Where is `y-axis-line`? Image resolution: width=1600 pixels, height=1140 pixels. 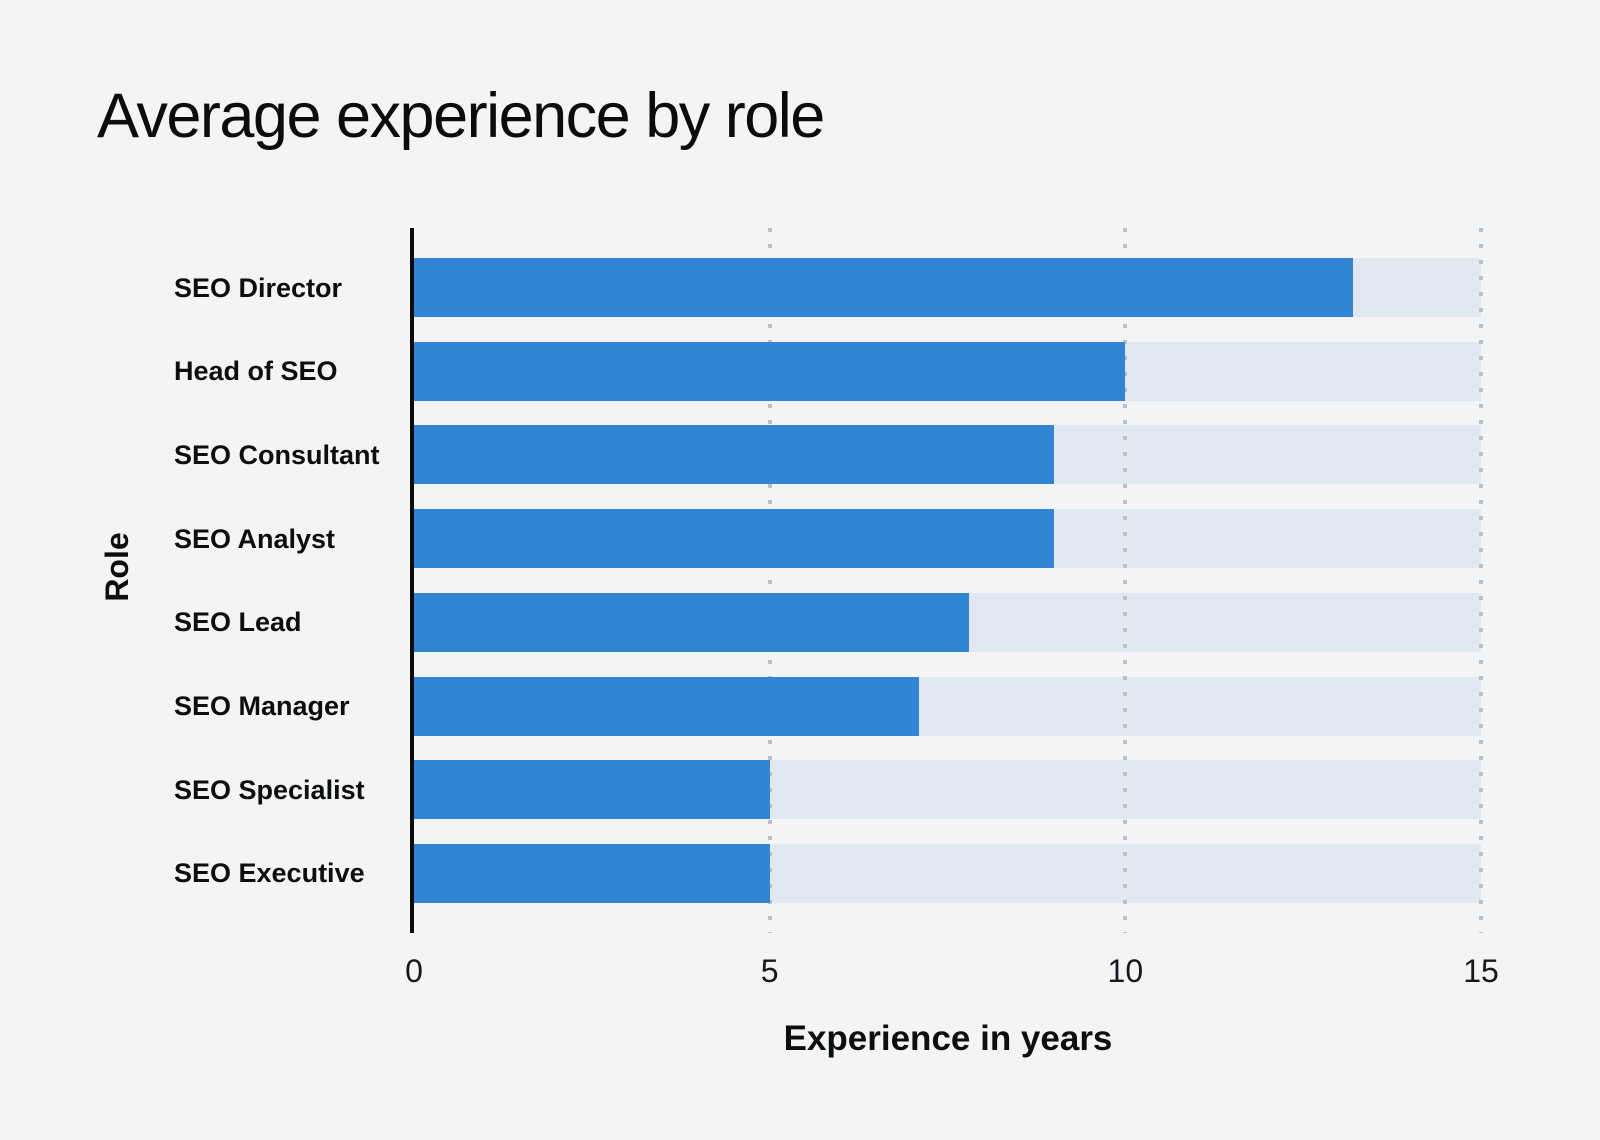
y-axis-line is located at coordinates (412, 580).